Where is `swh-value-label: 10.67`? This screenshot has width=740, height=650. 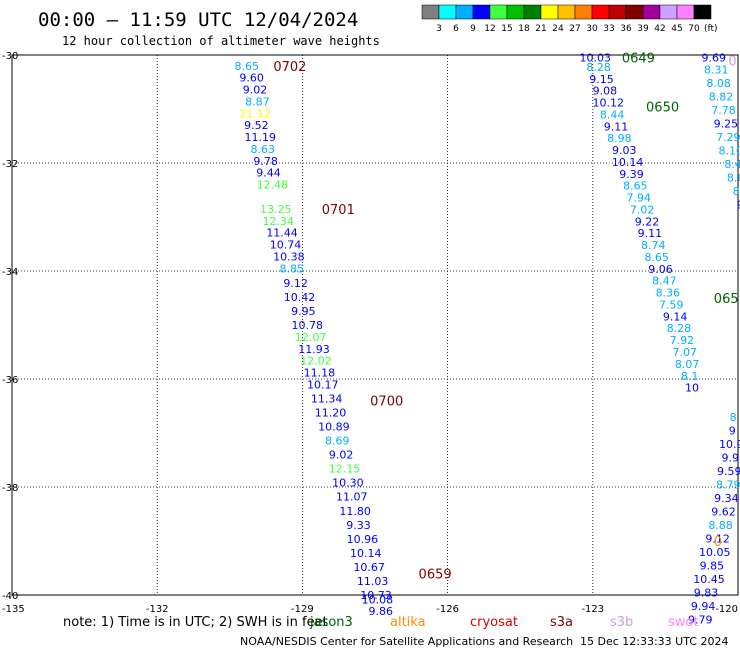 swh-value-label: 10.67 is located at coordinates (369, 567).